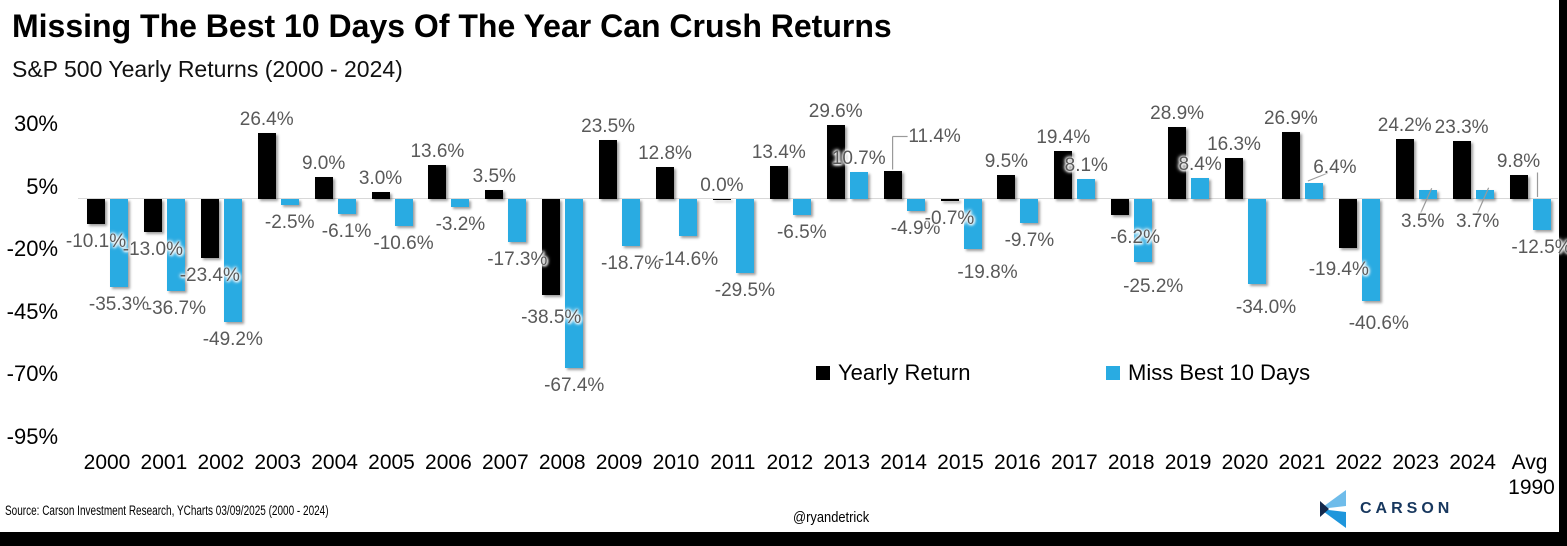 The image size is (1567, 546). Describe the element at coordinates (266, 166) in the screenshot. I see `bar-yearly-2003` at that location.